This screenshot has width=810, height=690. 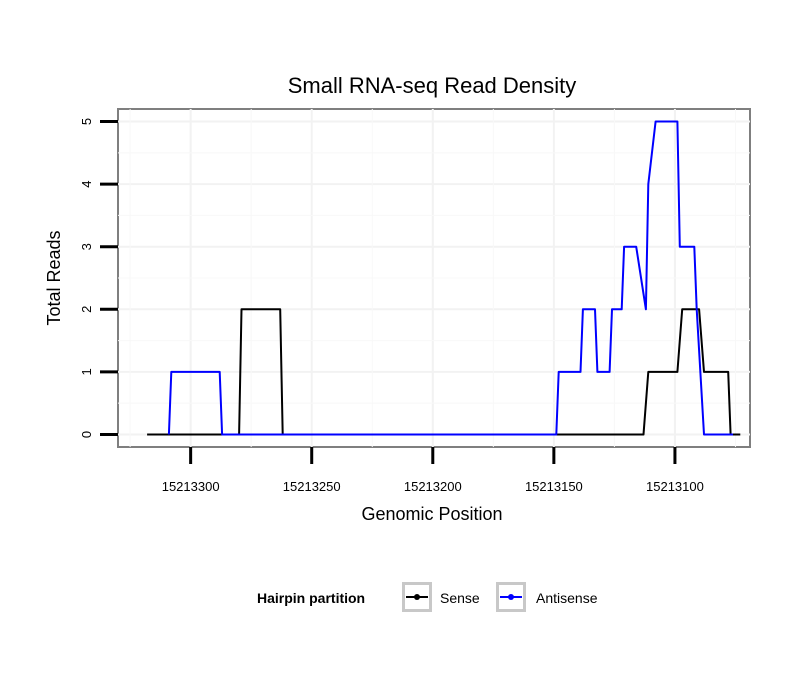 What do you see at coordinates (444, 372) in the screenshot?
I see `series-line-sense` at bounding box center [444, 372].